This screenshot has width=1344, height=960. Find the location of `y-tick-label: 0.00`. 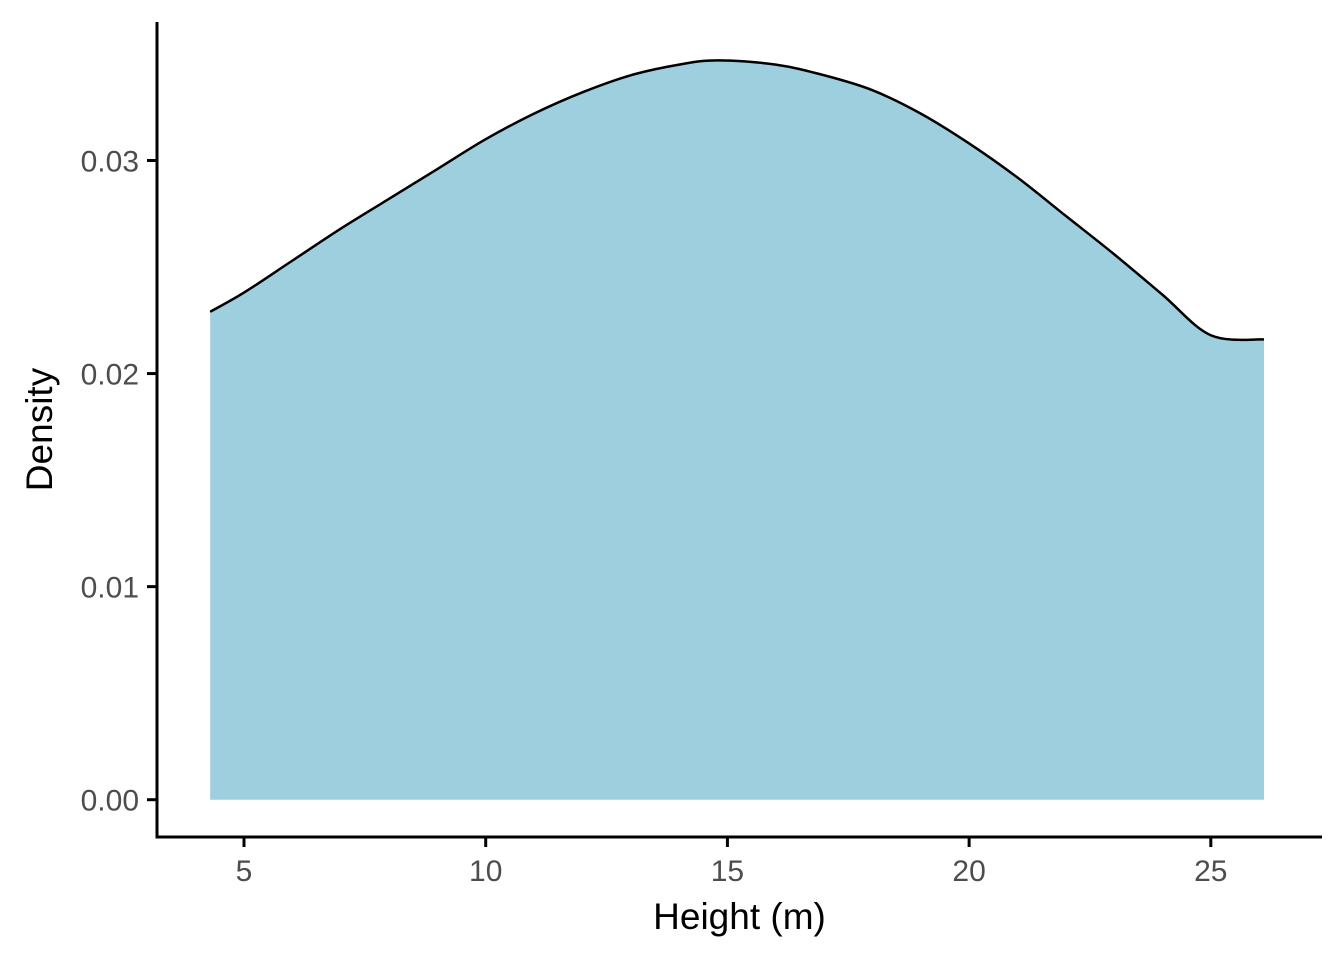

y-tick-label: 0.00 is located at coordinates (110, 801).